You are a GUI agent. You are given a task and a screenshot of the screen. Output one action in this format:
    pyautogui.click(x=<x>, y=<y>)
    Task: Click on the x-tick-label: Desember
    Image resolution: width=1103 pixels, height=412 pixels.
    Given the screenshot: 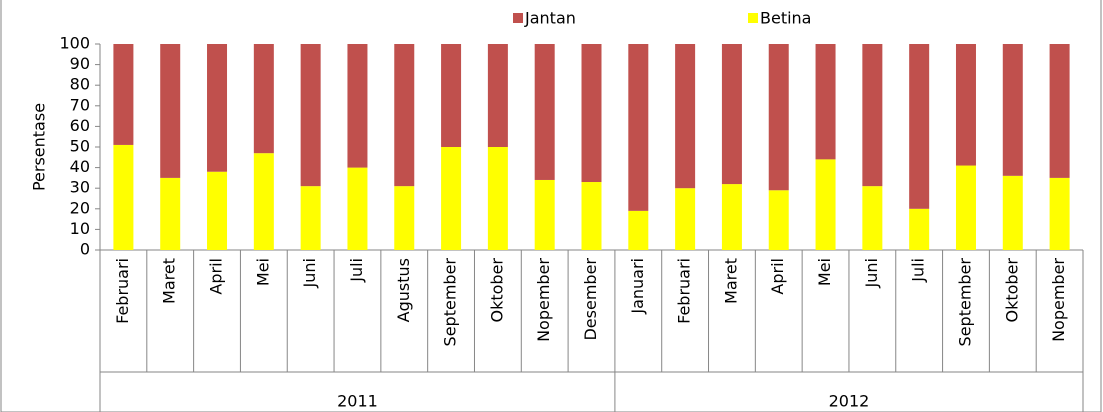 What is the action you would take?
    pyautogui.click(x=590, y=299)
    